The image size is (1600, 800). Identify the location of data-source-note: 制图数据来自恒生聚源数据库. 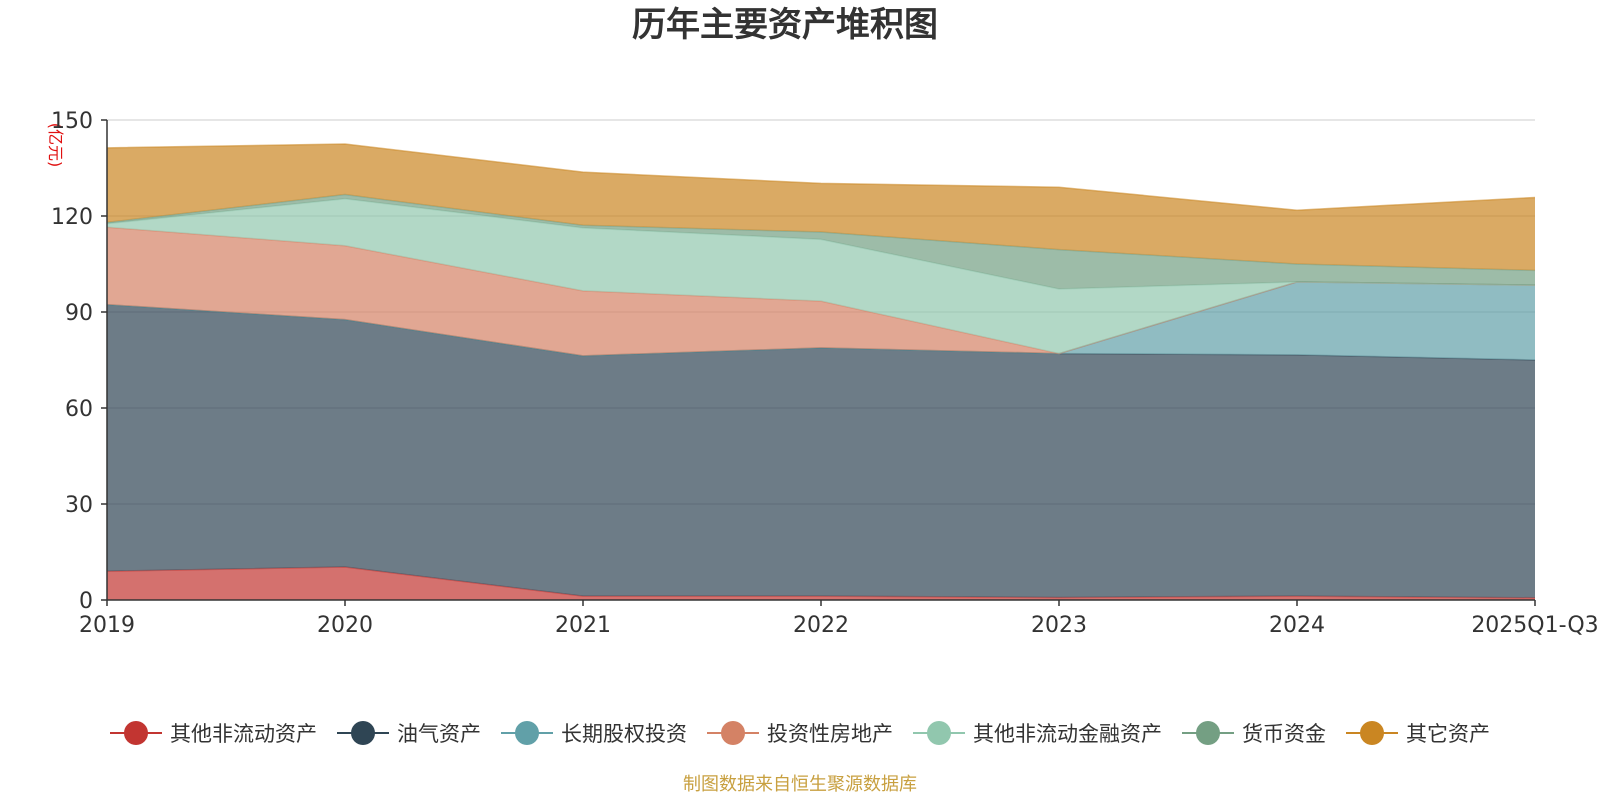
(800, 784).